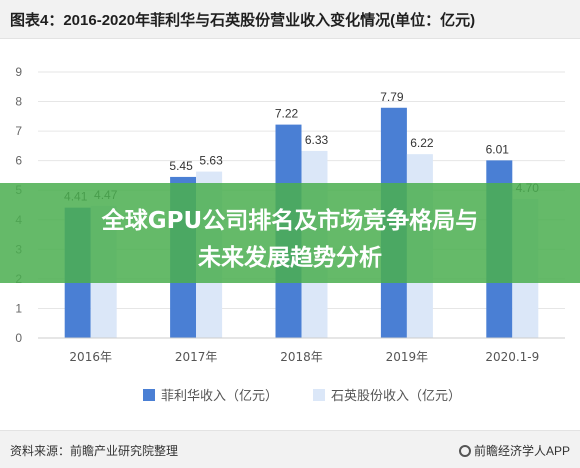 The width and height of the screenshot is (580, 468). I want to click on brand-credit: 前瞻经济学人APP, so click(514, 450).